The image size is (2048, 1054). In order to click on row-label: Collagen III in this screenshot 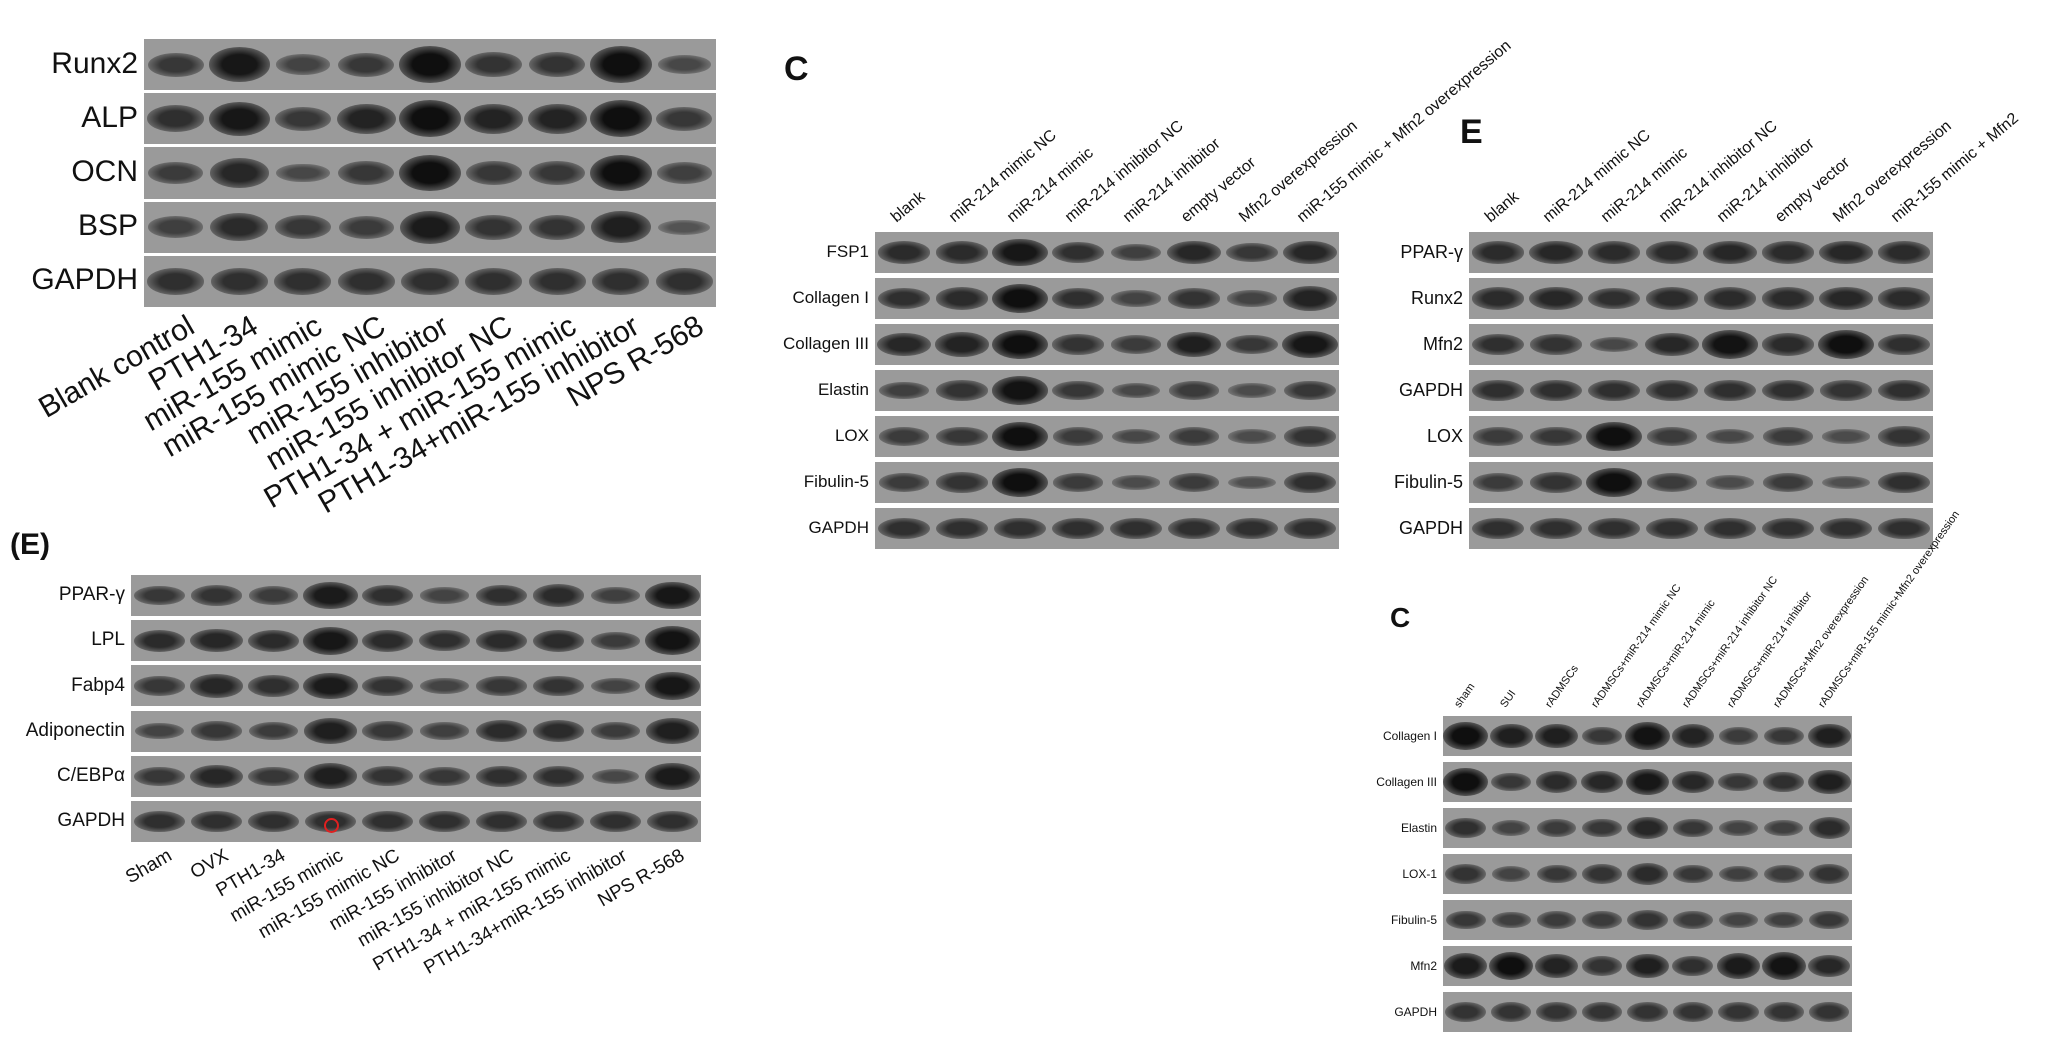, I will do `click(826, 344)`.